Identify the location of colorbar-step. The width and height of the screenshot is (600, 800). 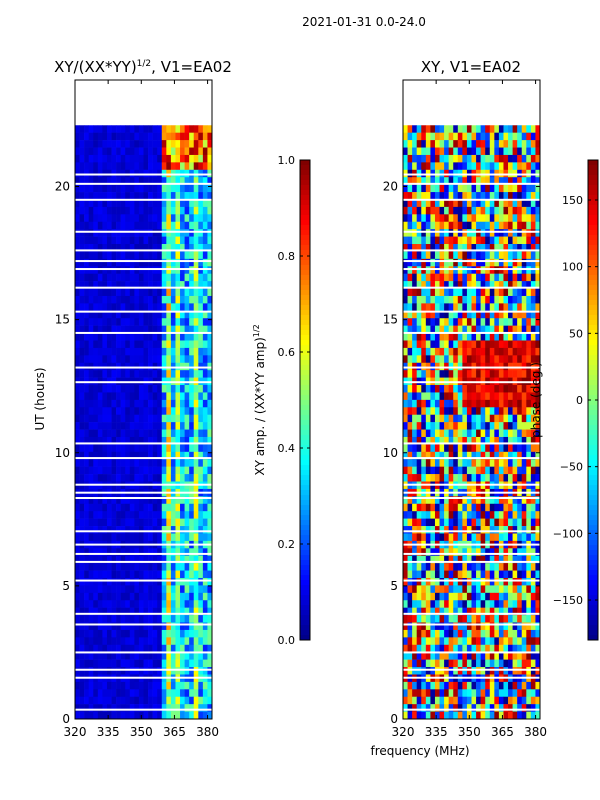
(305, 213).